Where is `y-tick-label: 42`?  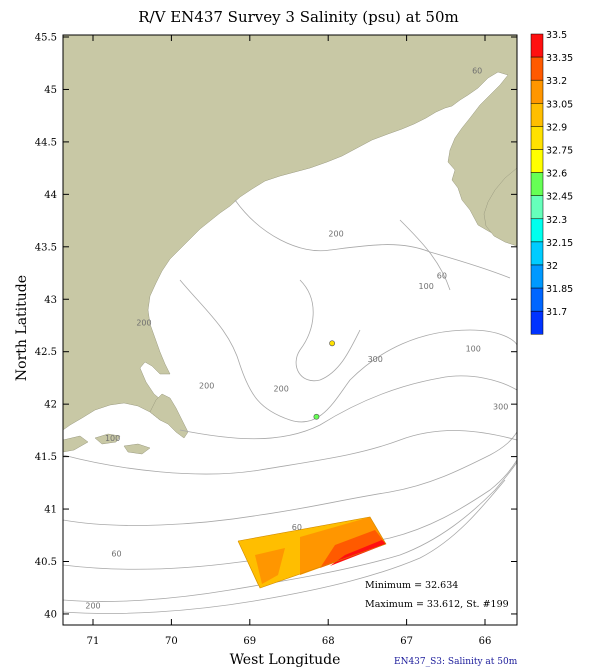 y-tick-label: 42 is located at coordinates (50, 405).